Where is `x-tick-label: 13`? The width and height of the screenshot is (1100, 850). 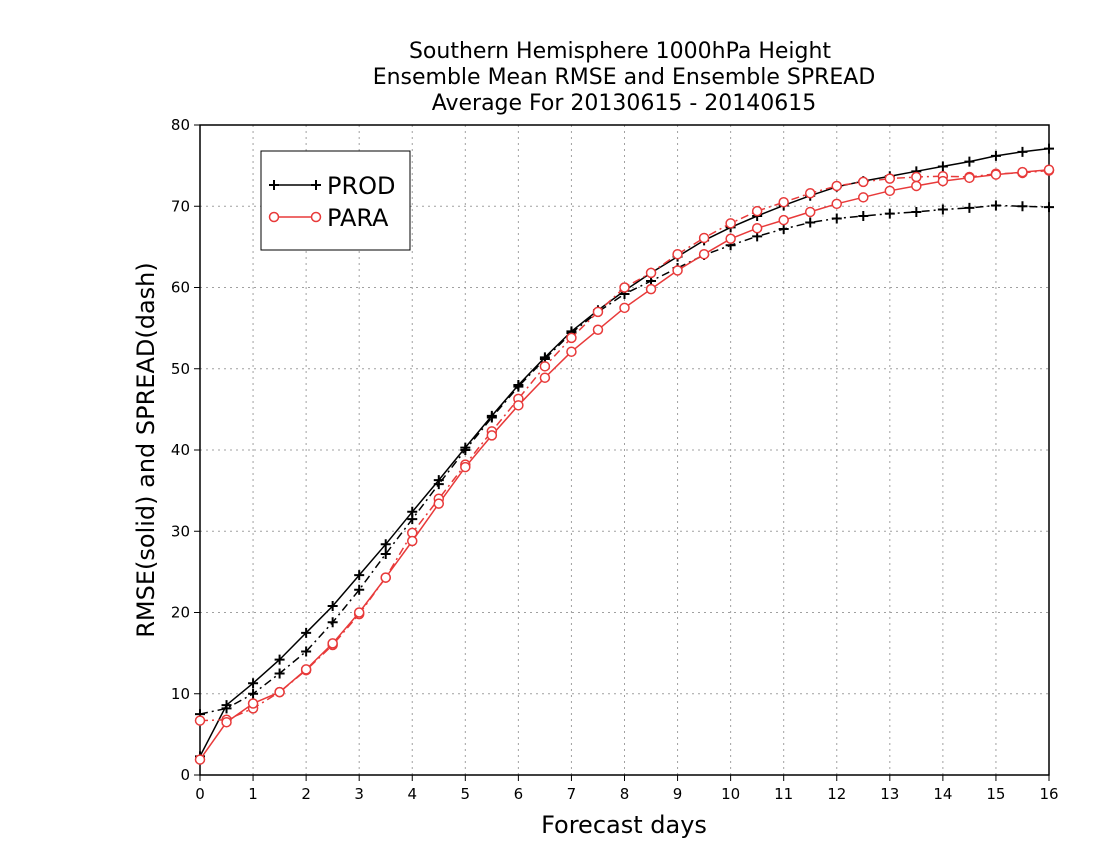
x-tick-label: 13 is located at coordinates (889, 794).